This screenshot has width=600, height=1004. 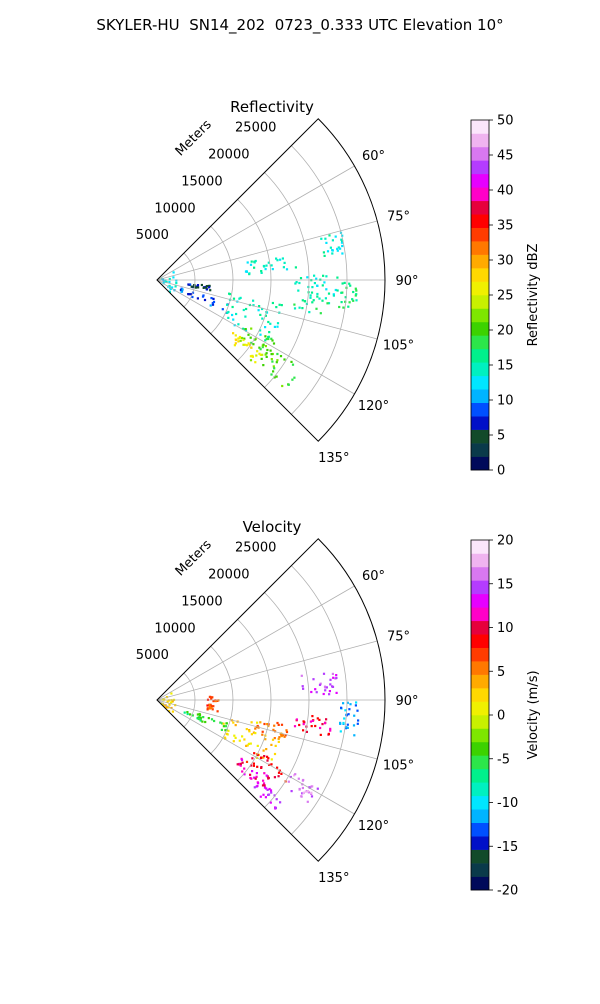 I want to click on grid-spoke, so click(x=255, y=757).